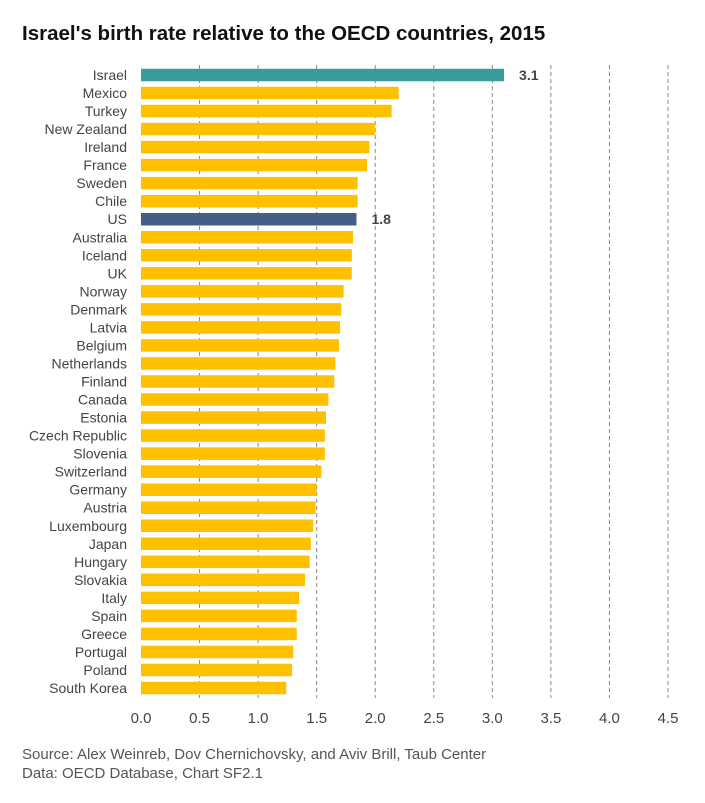 The height and width of the screenshot is (803, 705). I want to click on category-label: Latvia, so click(109, 327).